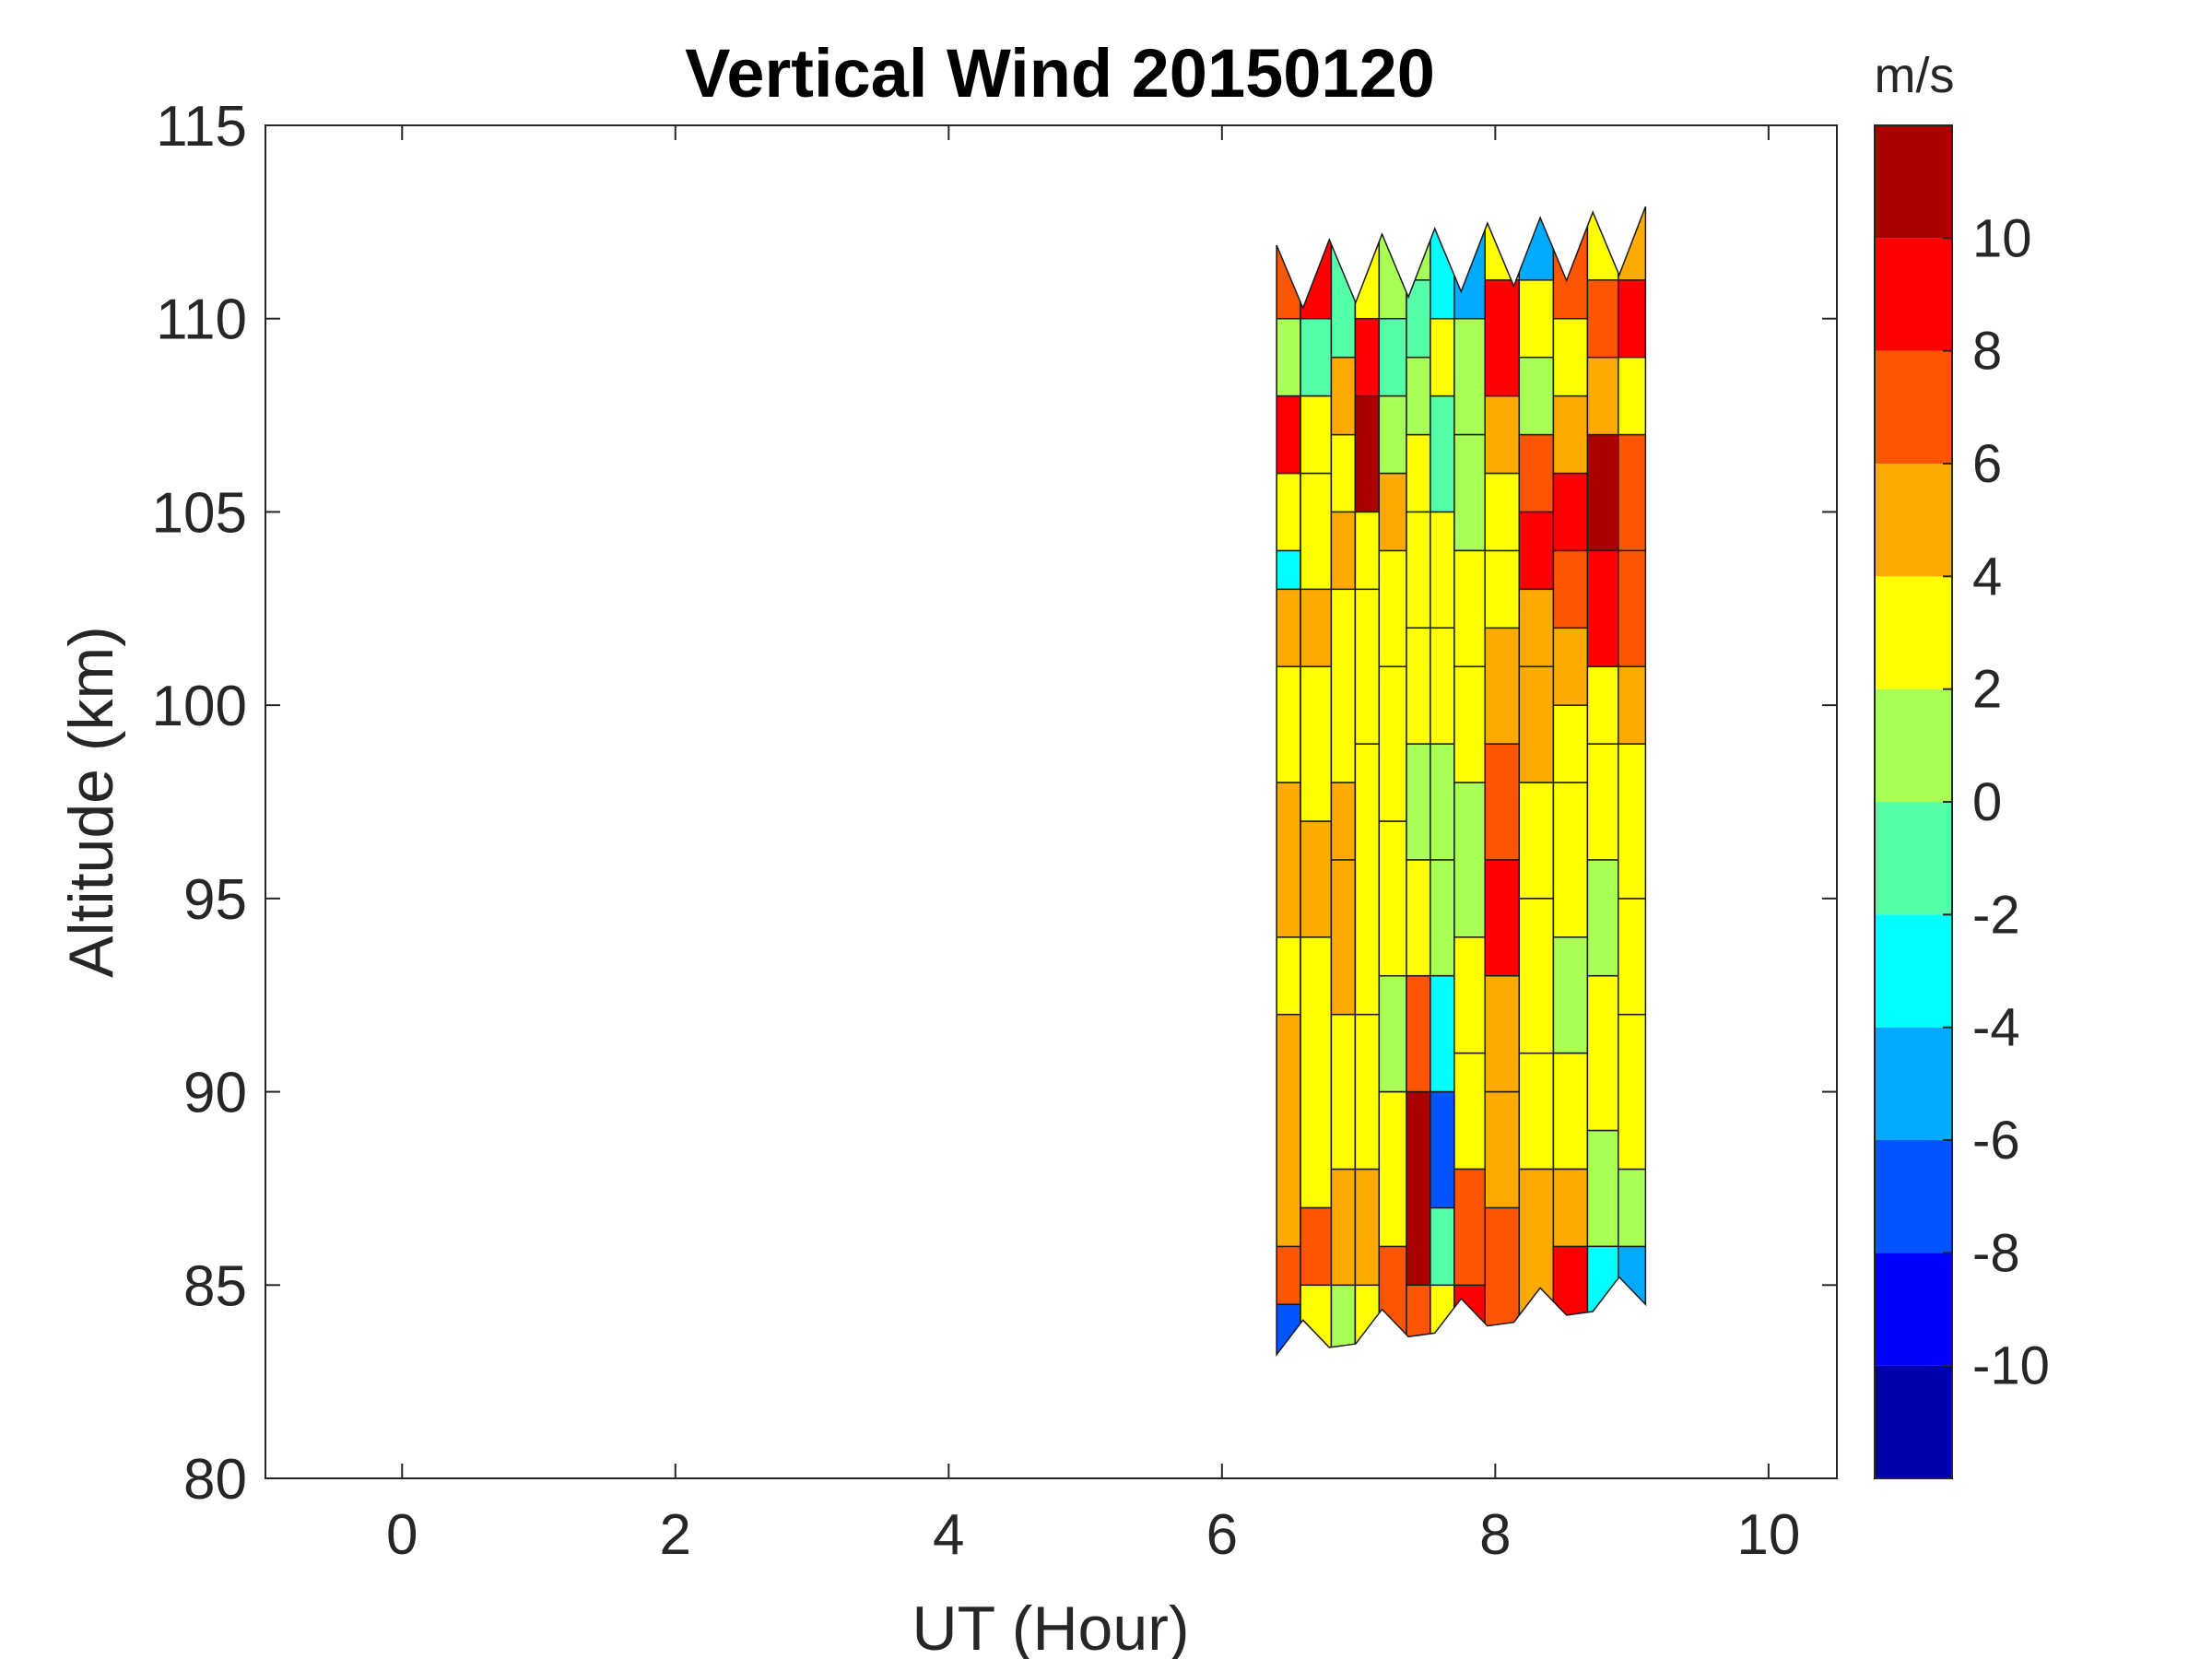 The height and width of the screenshot is (1659, 2212). What do you see at coordinates (1915, 75) in the screenshot?
I see `colorbar-unit-label: m/s` at bounding box center [1915, 75].